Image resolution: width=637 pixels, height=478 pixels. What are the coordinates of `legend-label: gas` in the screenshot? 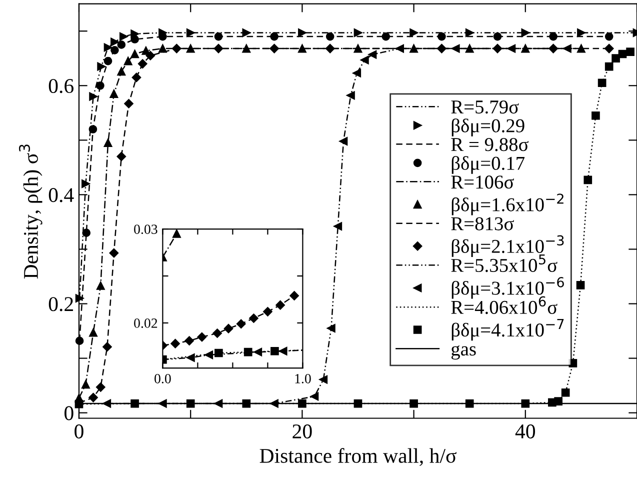 It's located at (463, 352).